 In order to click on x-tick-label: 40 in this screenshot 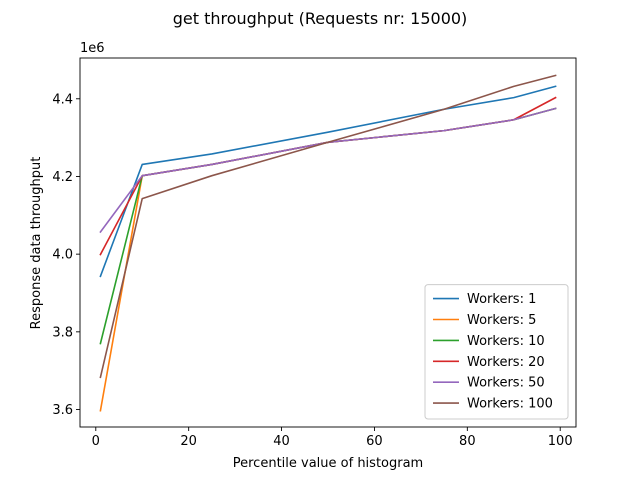, I will do `click(281, 441)`.